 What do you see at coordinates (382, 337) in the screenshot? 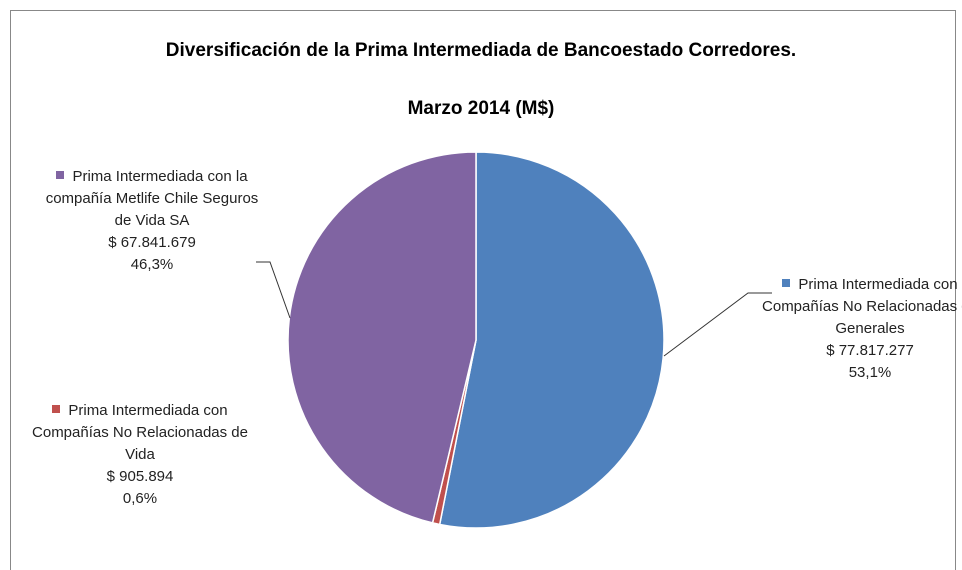
I see `pie-slice` at bounding box center [382, 337].